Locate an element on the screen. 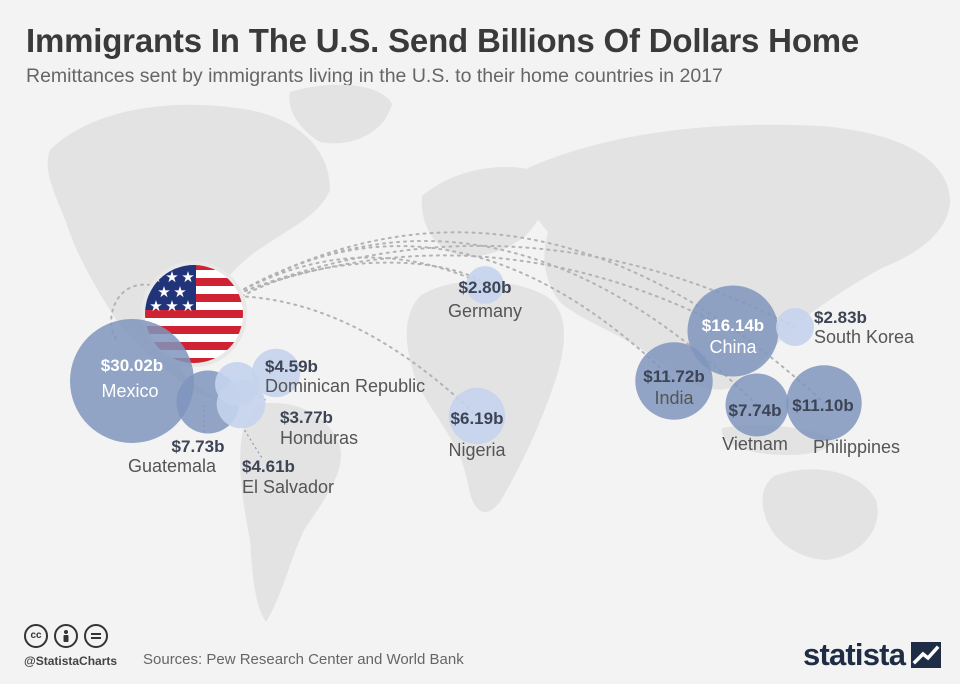 Image resolution: width=960 pixels, height=684 pixels. attribution-icon is located at coordinates (66, 636).